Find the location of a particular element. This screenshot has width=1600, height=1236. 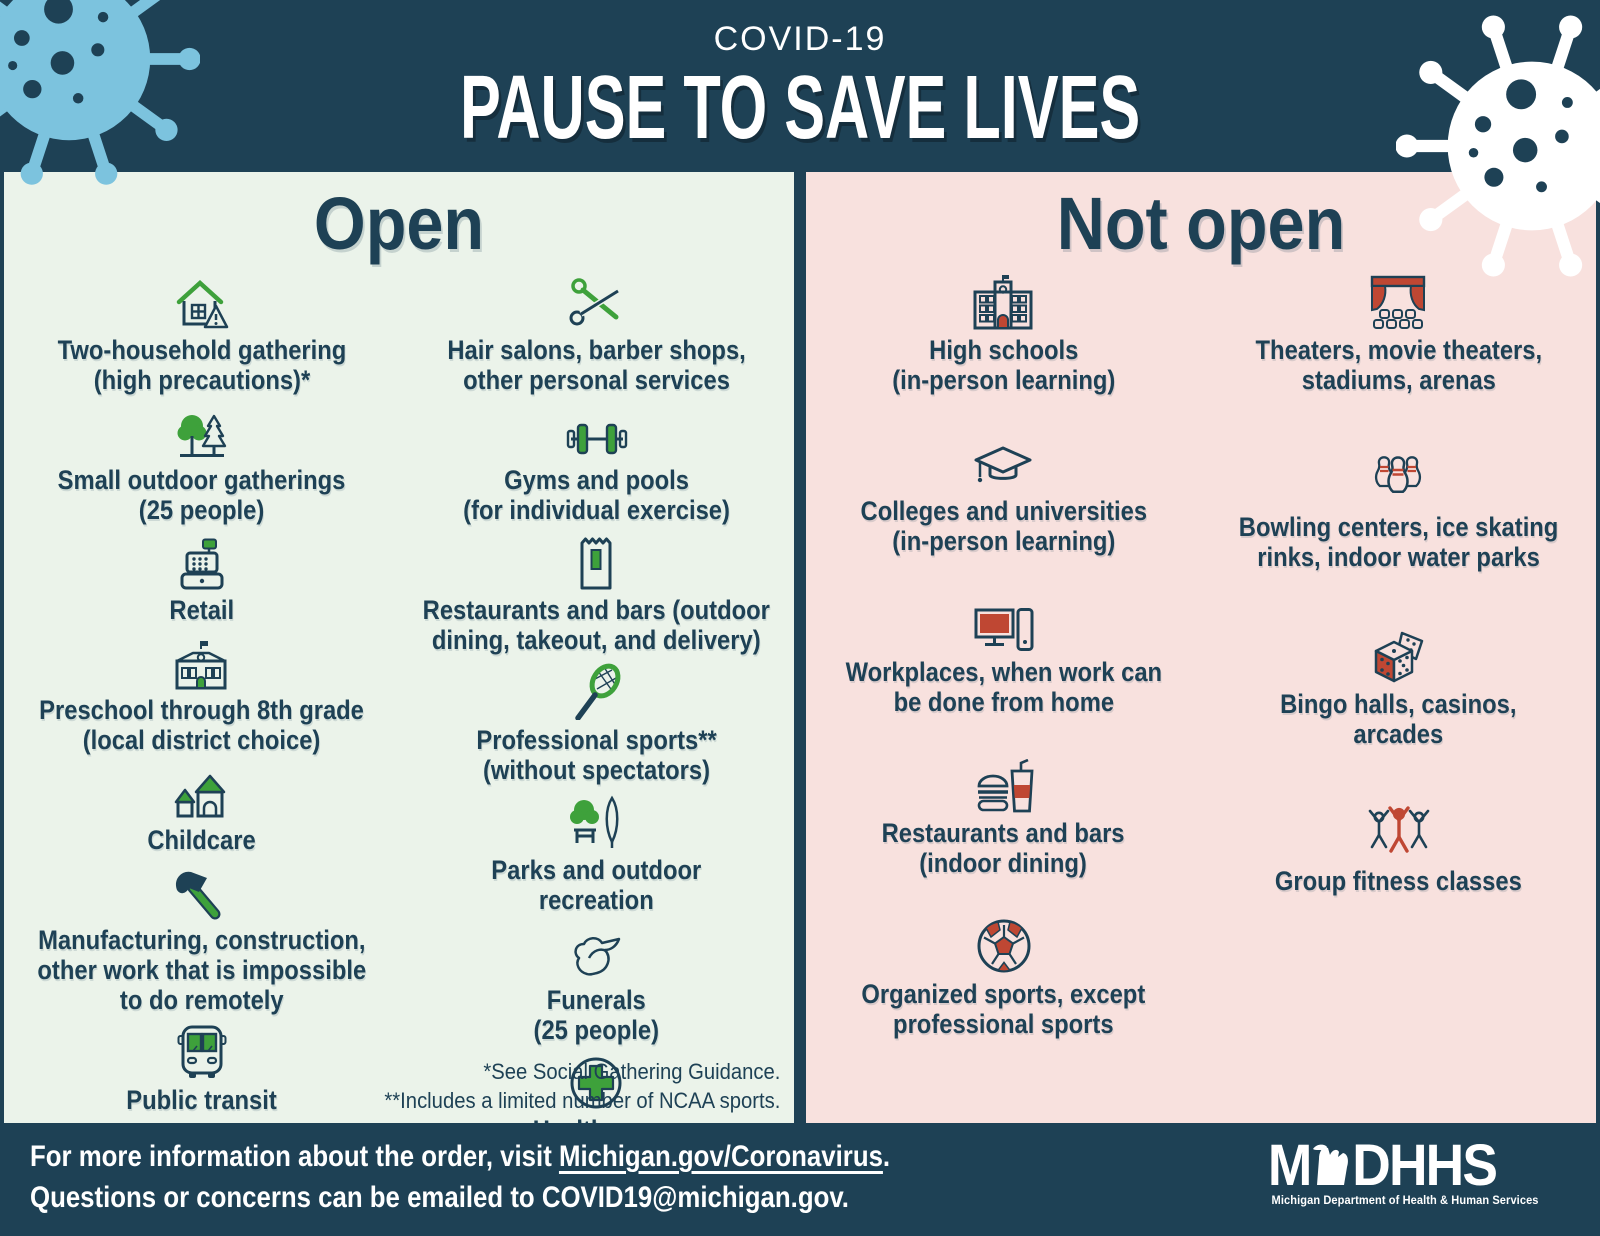

not-open-item-restaurants-indoor: Restaurants and bars (indoor dining) is located at coordinates (1003, 817).